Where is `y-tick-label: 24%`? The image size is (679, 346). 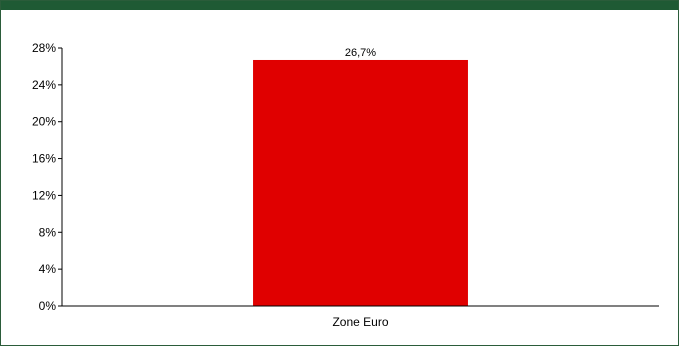
y-tick-label: 24% is located at coordinates (44, 85).